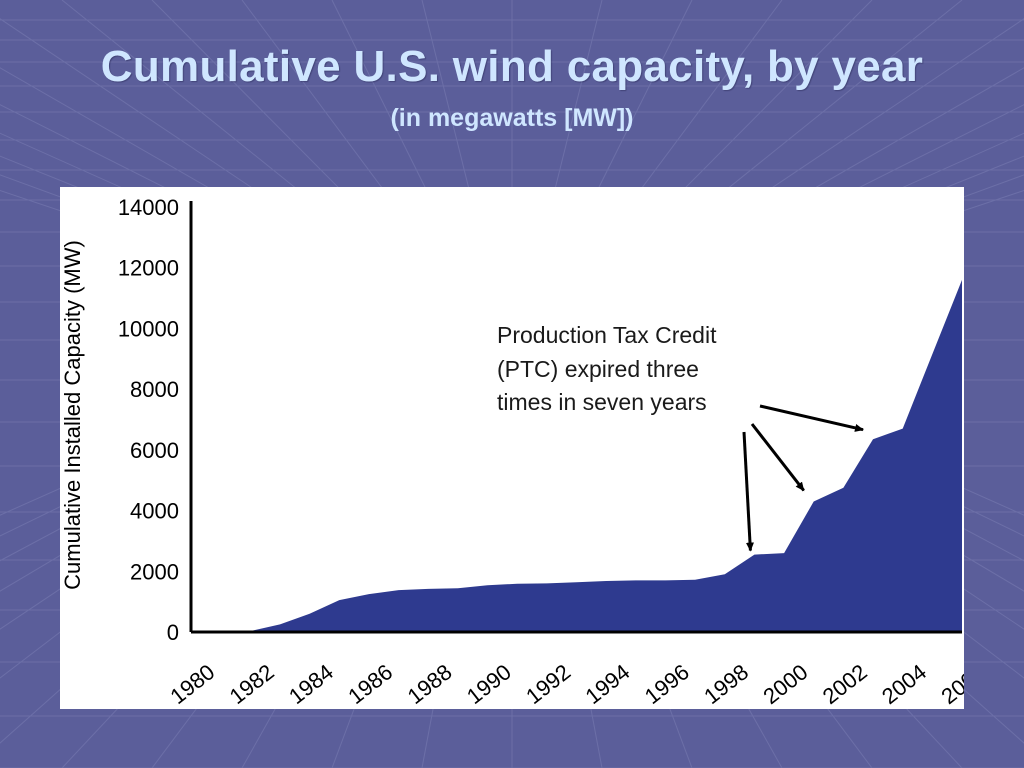 Image resolution: width=1024 pixels, height=768 pixels. What do you see at coordinates (72, 415) in the screenshot?
I see `y-axis-label: Cumulative Installed Capacity (MW)` at bounding box center [72, 415].